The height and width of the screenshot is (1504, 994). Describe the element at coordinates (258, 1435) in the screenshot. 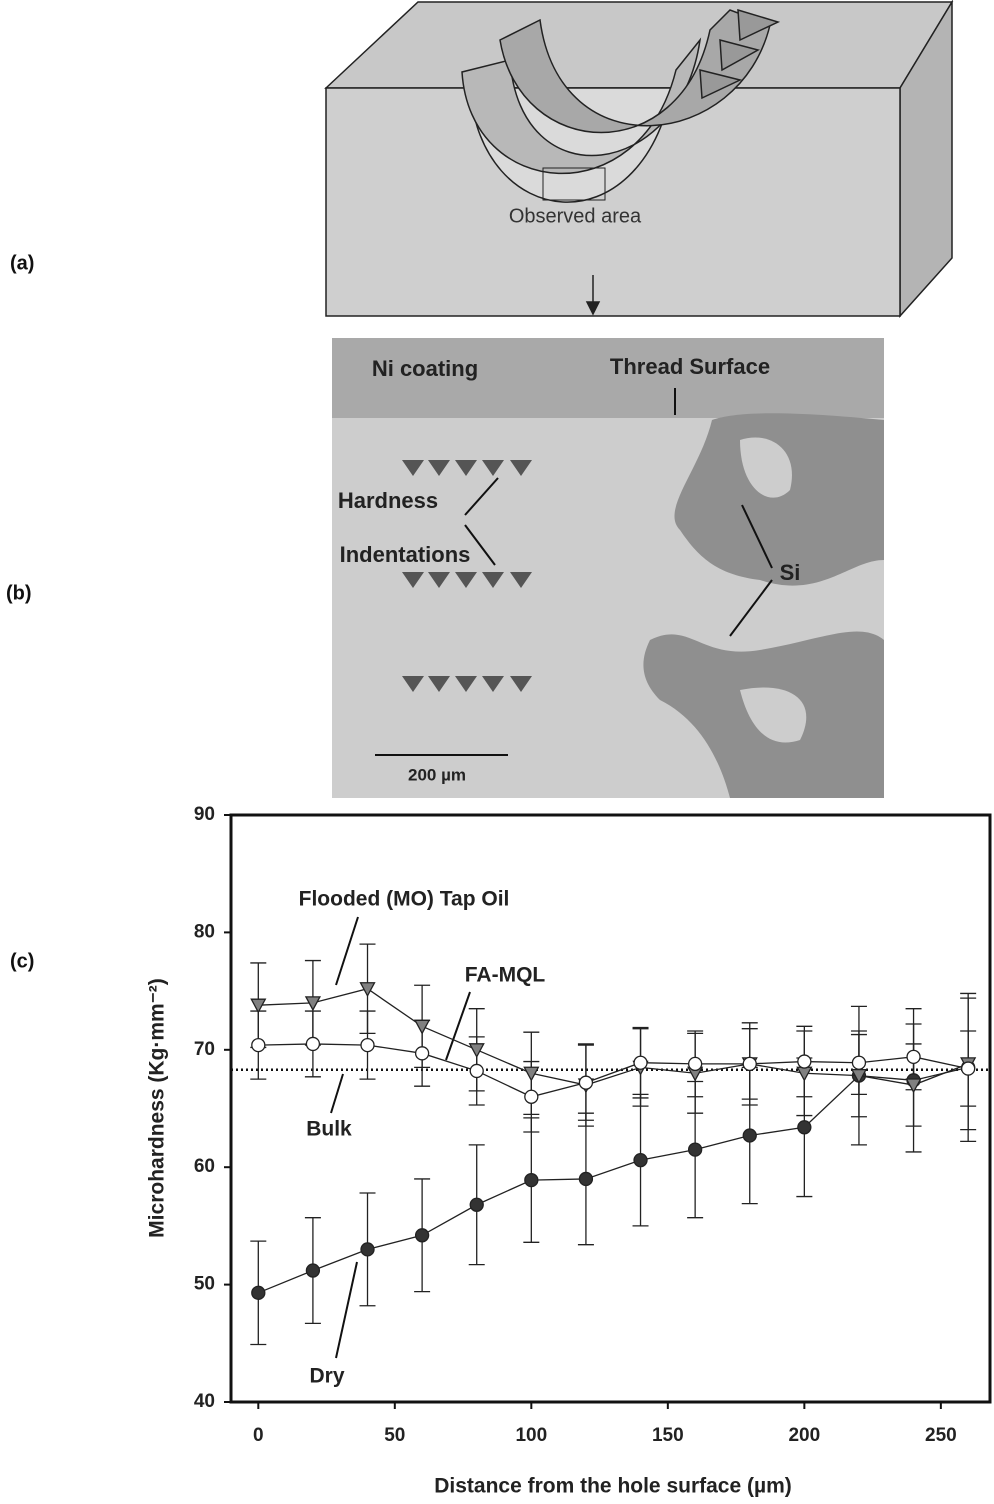

I see `x-tick-label: 0` at that location.